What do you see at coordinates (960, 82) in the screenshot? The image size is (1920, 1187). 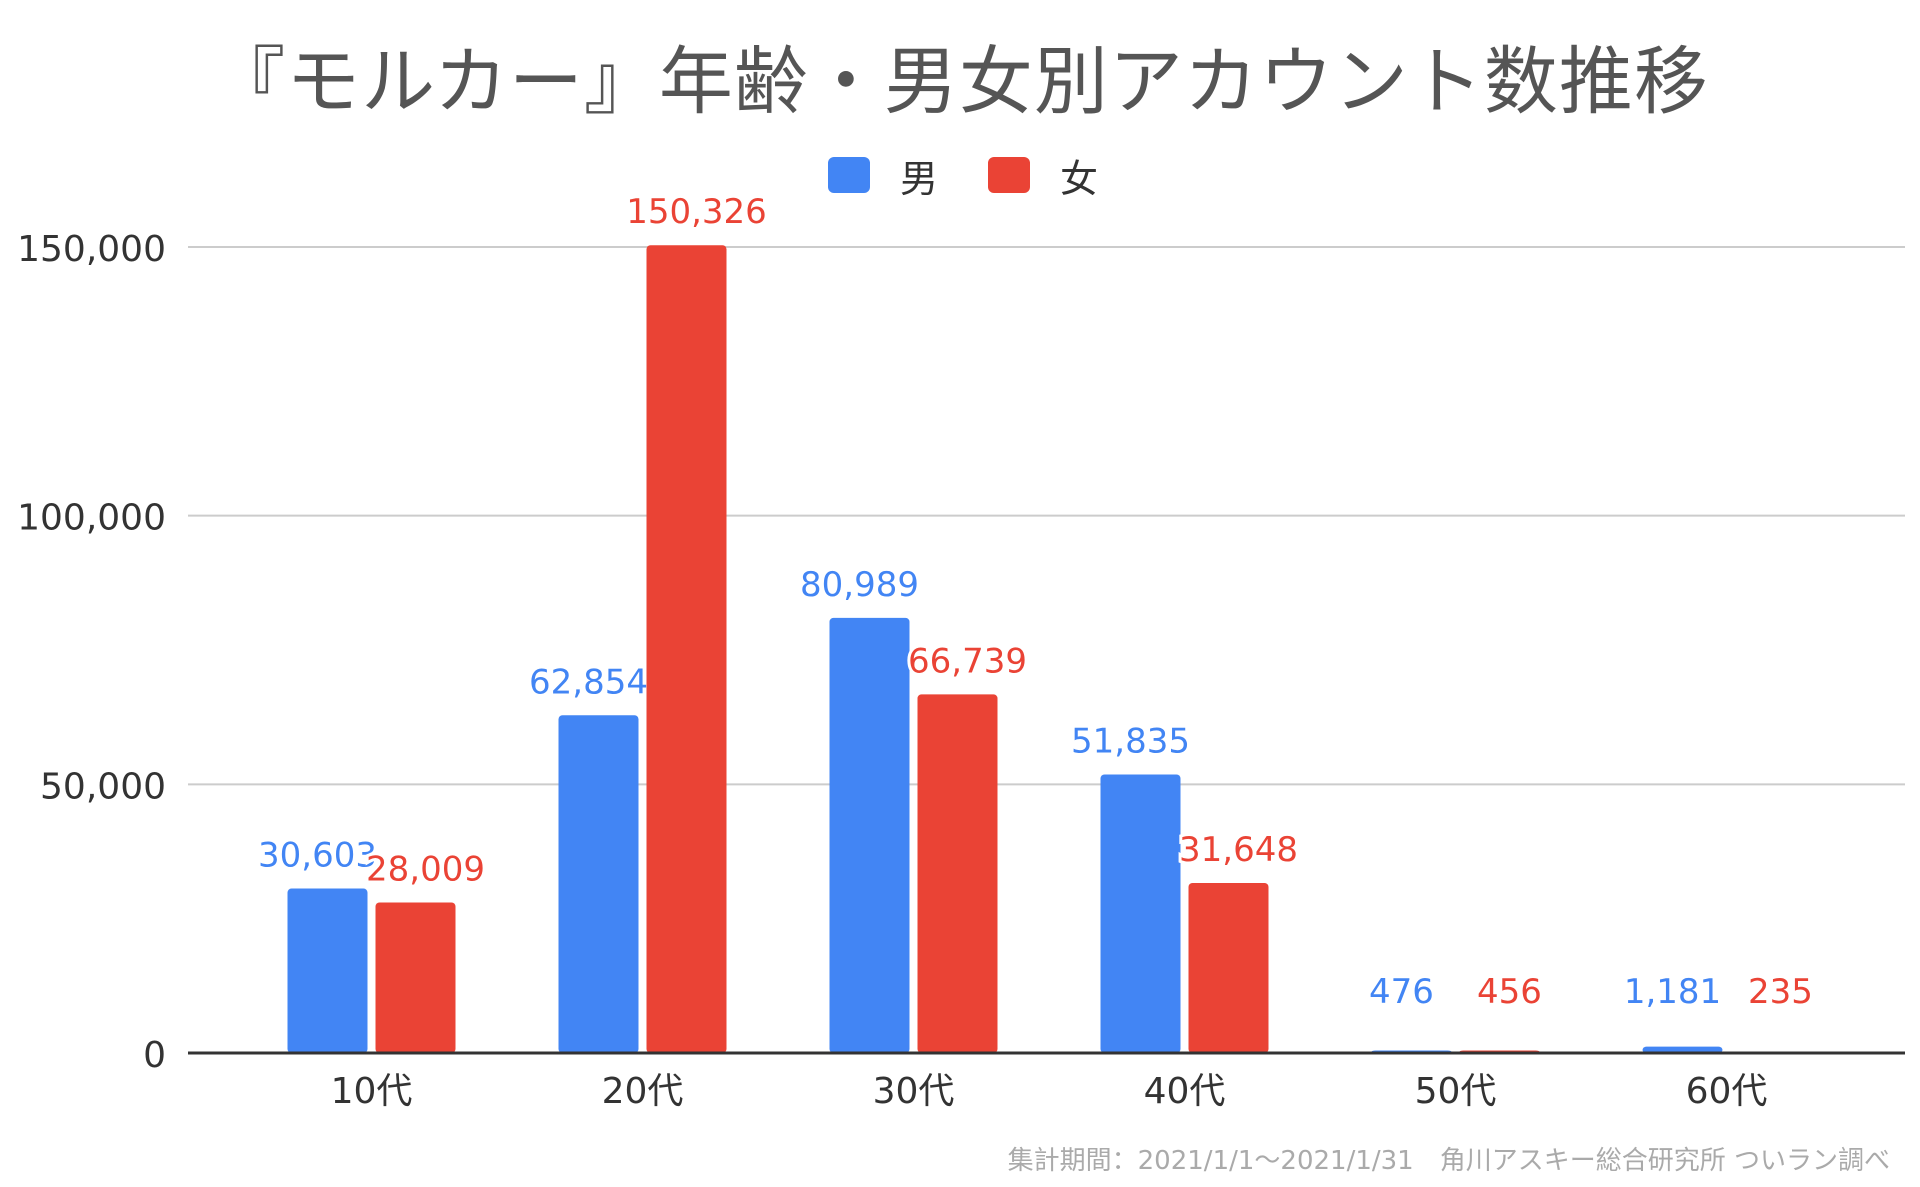 I see `chart-title: 『モルカー』年齢・男女別アカウント数推移` at bounding box center [960, 82].